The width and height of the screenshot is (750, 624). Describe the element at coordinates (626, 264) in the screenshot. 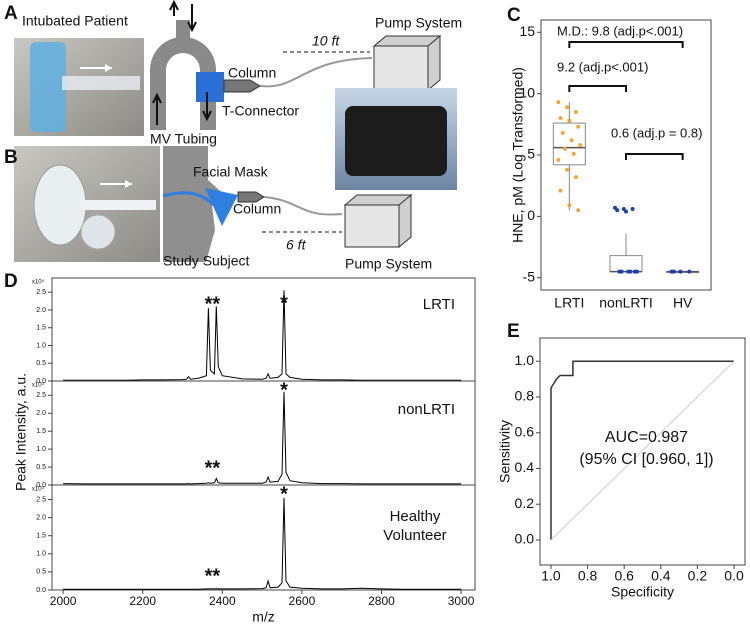

I see `box` at that location.